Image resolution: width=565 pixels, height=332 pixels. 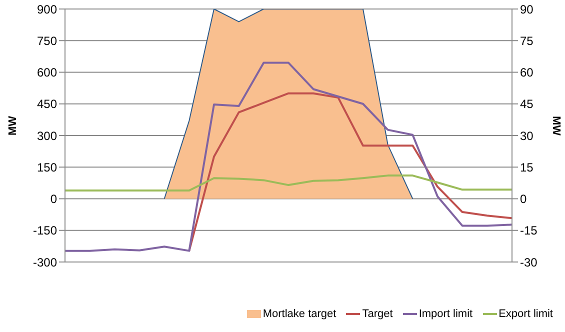 What do you see at coordinates (529, 231) in the screenshot?
I see `y2-tick-label: -15` at bounding box center [529, 231].